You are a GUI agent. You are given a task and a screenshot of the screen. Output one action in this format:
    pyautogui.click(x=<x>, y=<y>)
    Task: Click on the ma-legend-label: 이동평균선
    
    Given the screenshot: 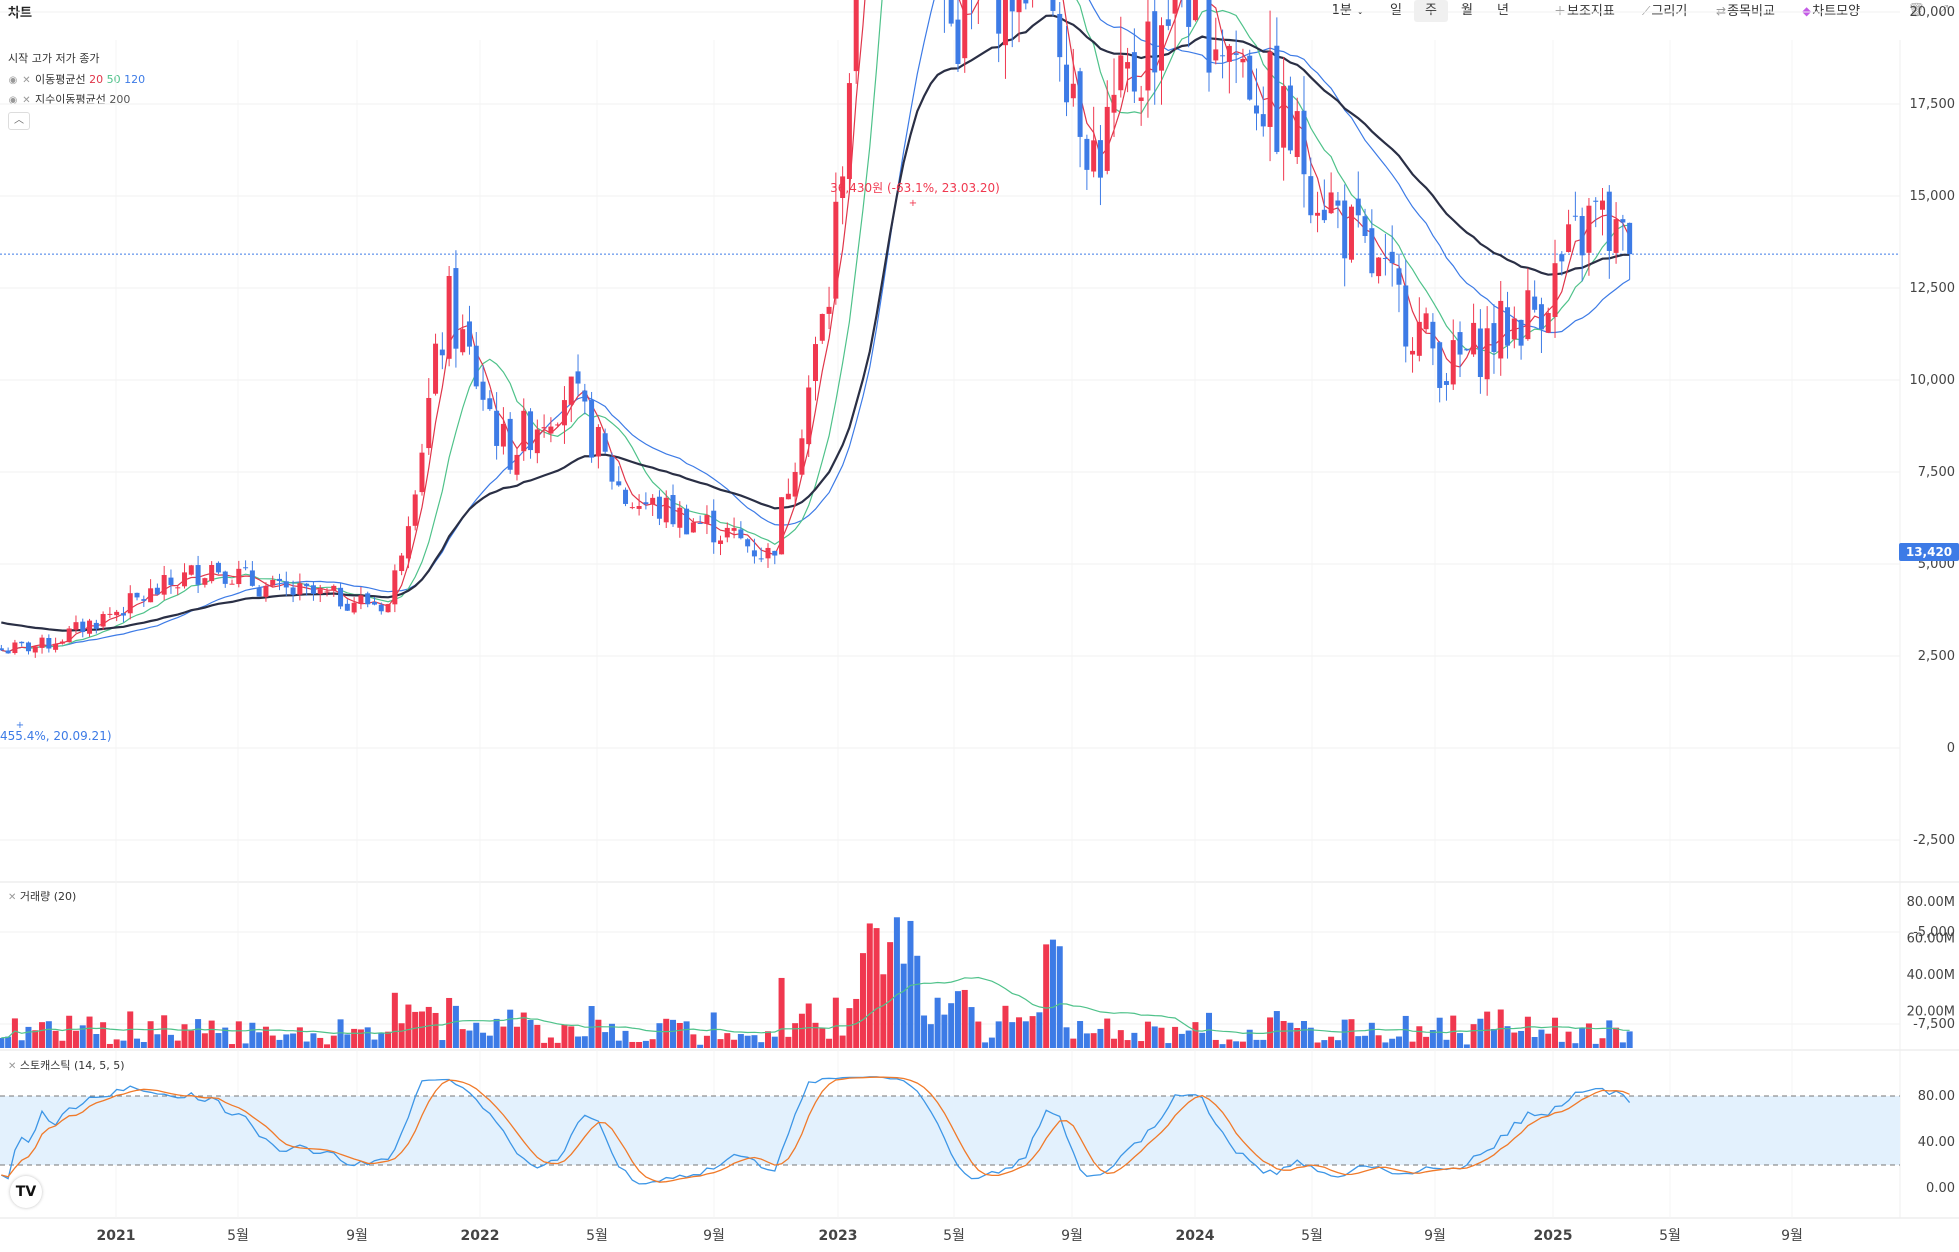 What is the action you would take?
    pyautogui.click(x=60, y=79)
    